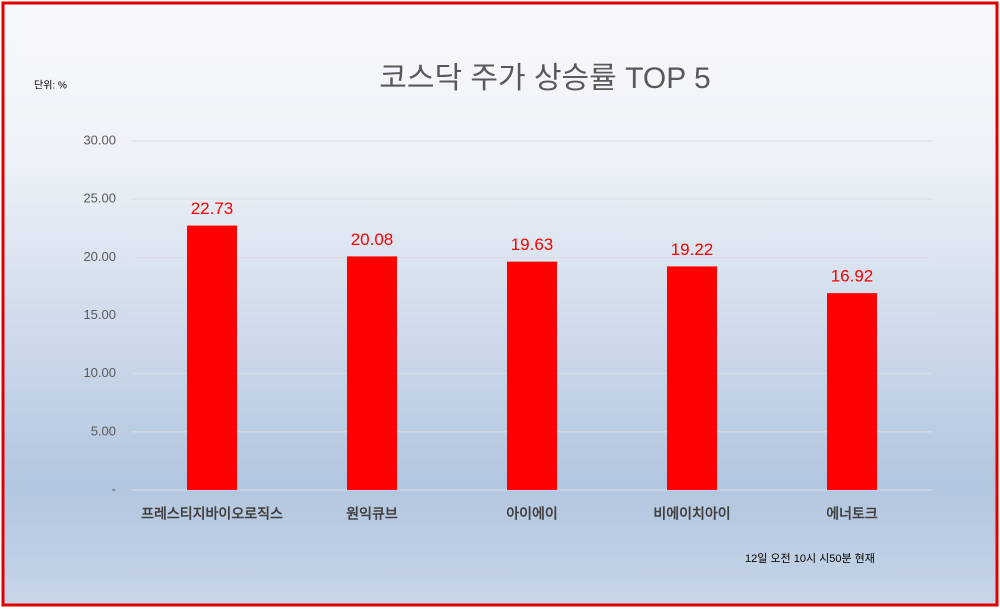 The image size is (1000, 613). I want to click on value-label: 22.73, so click(212, 208).